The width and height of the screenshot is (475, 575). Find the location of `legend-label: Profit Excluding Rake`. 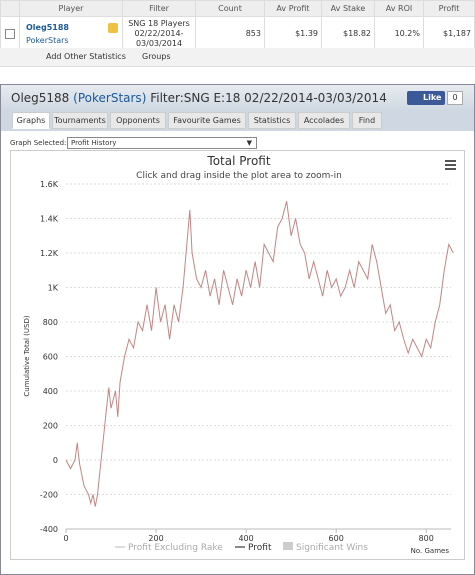

legend-label: Profit Excluding Rake is located at coordinates (175, 548).